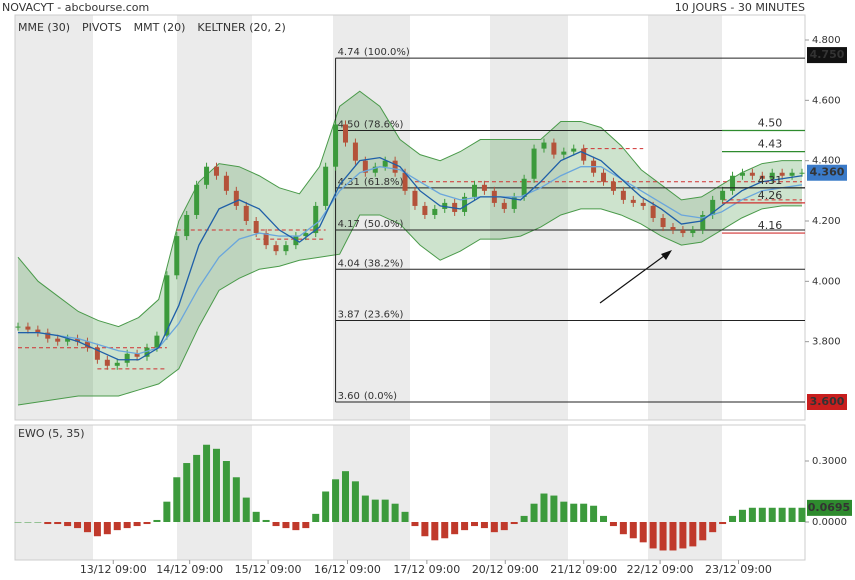 The image size is (855, 580). What do you see at coordinates (426, 569) in the screenshot?
I see `x-tick-label: 17/12 09:00` at bounding box center [426, 569].